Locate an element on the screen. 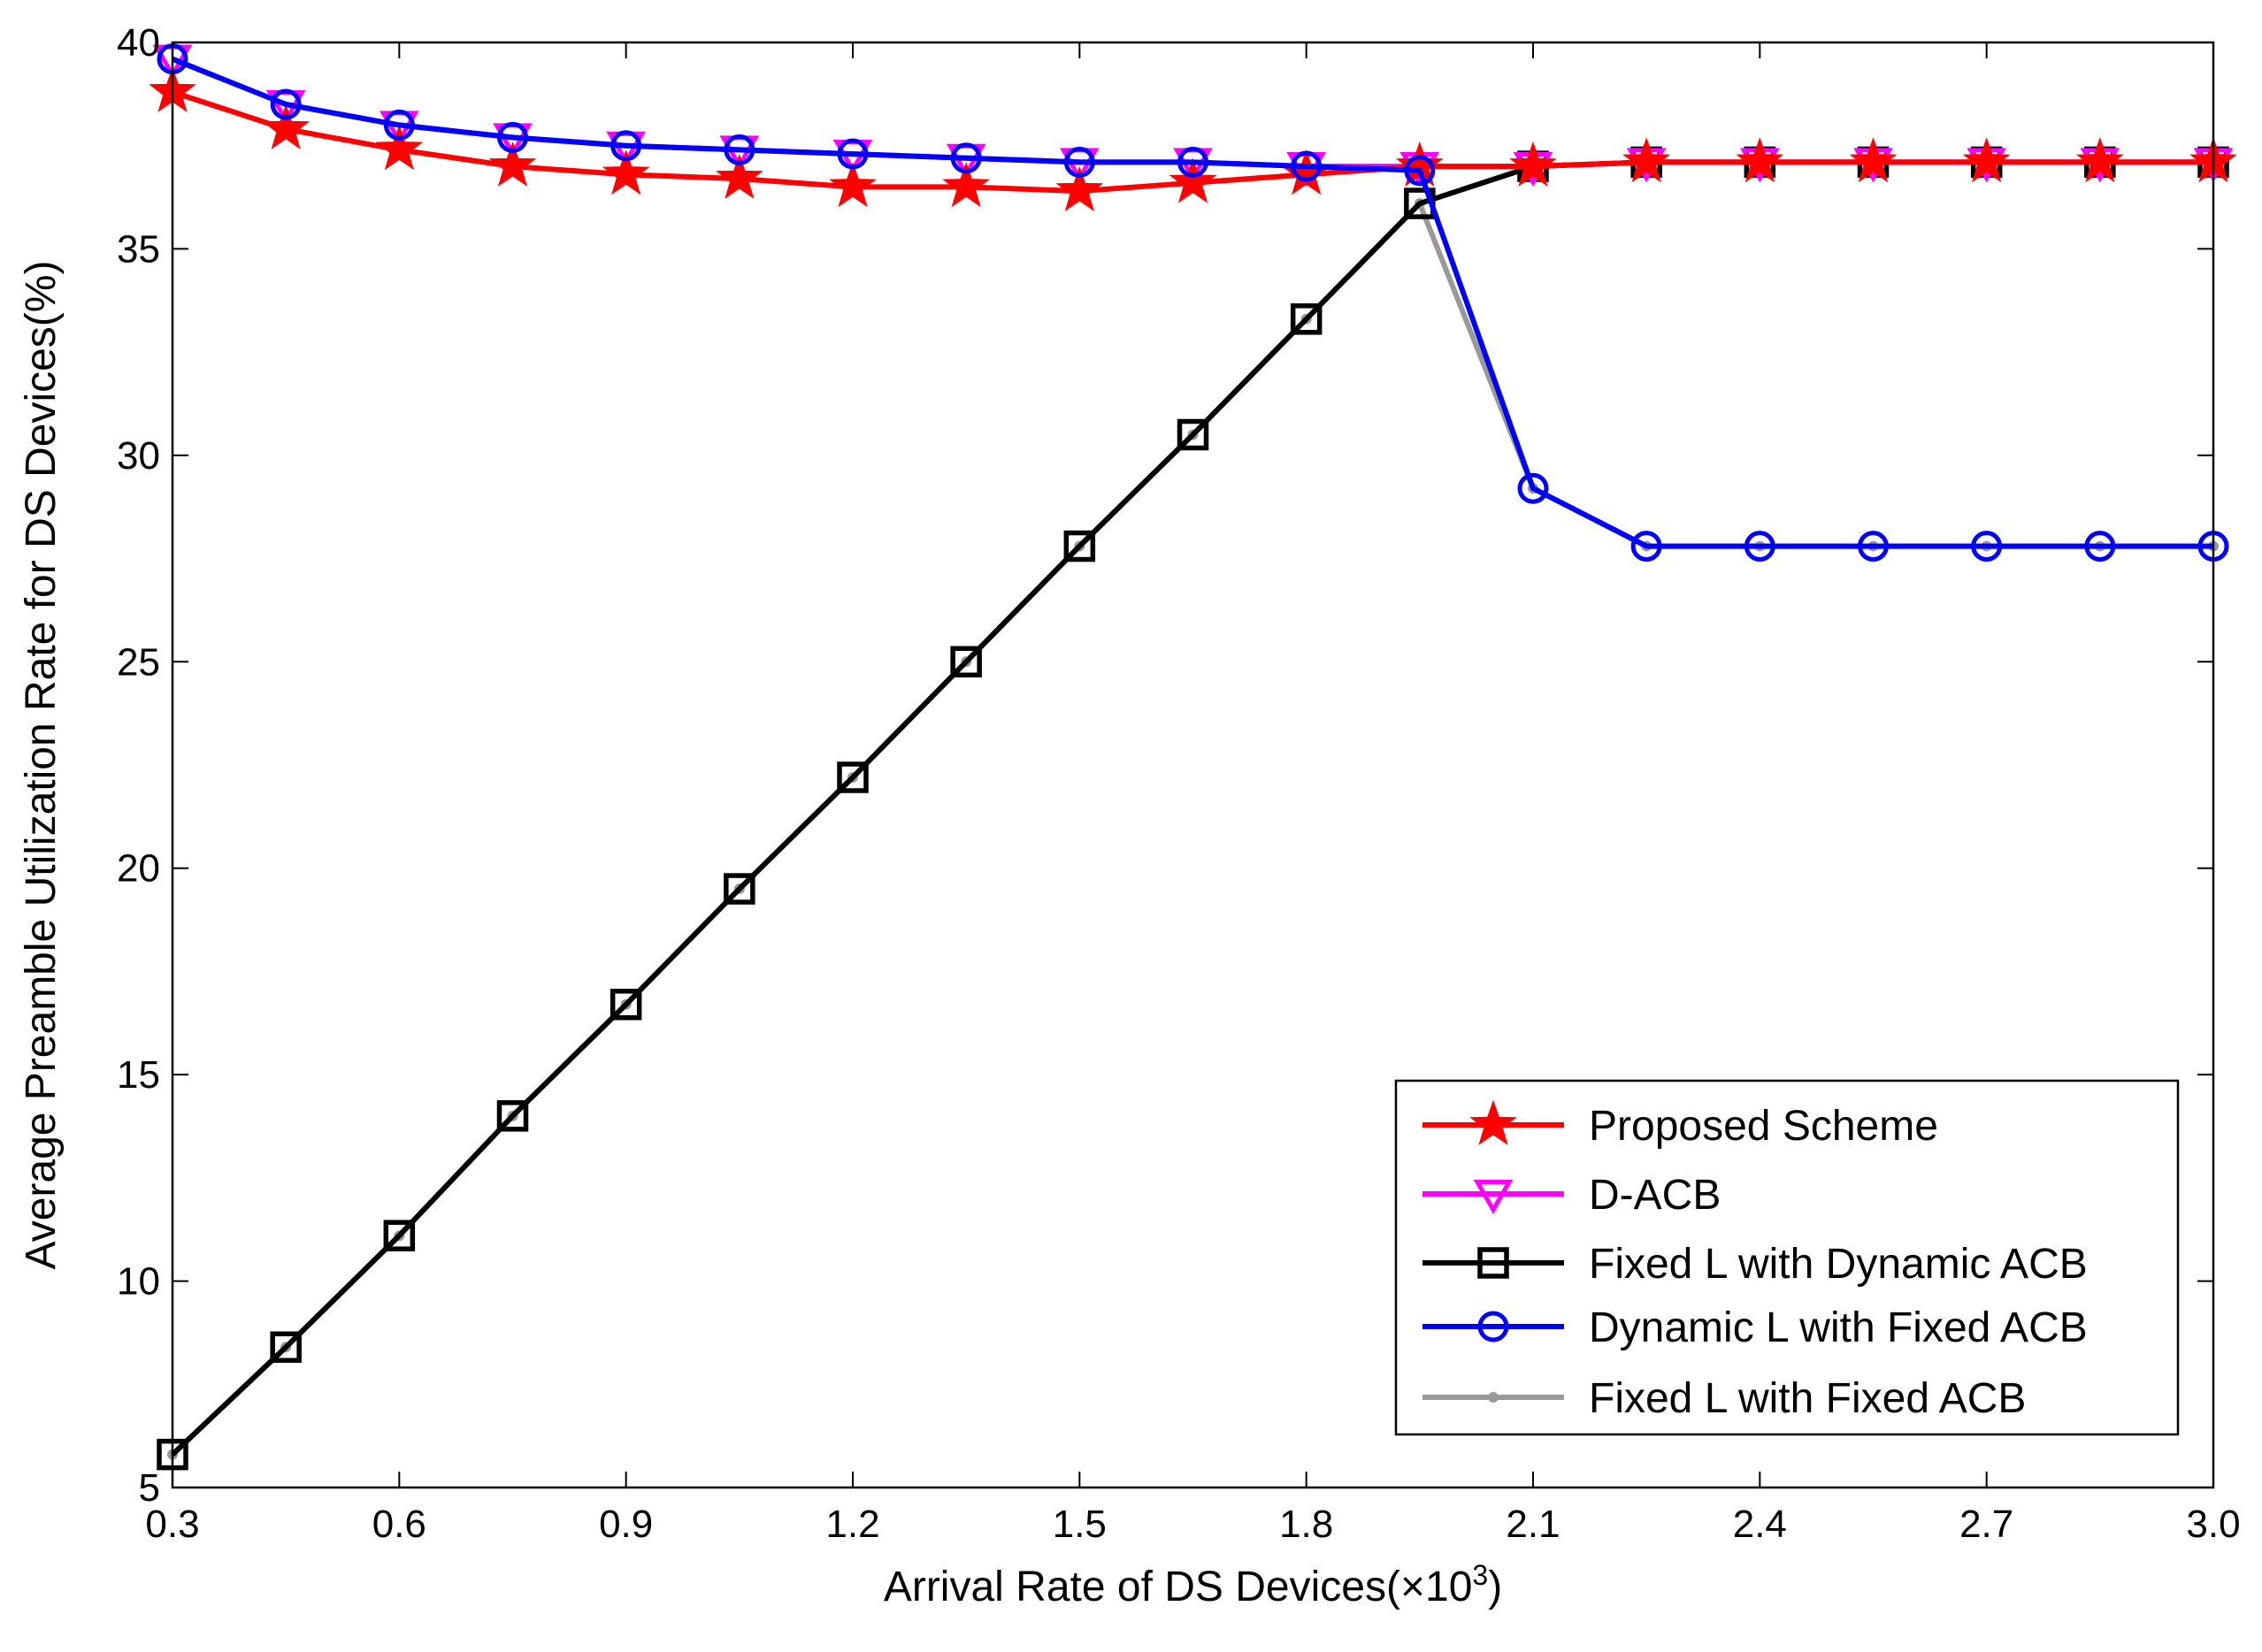 This screenshot has height=1652, width=2262. x-tick-label: 2.4 is located at coordinates (1760, 1524).